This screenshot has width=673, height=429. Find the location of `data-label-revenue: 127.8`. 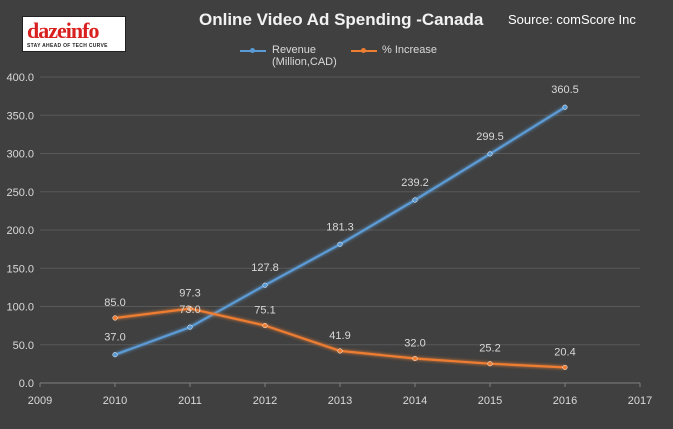

data-label-revenue: 127.8 is located at coordinates (265, 268).